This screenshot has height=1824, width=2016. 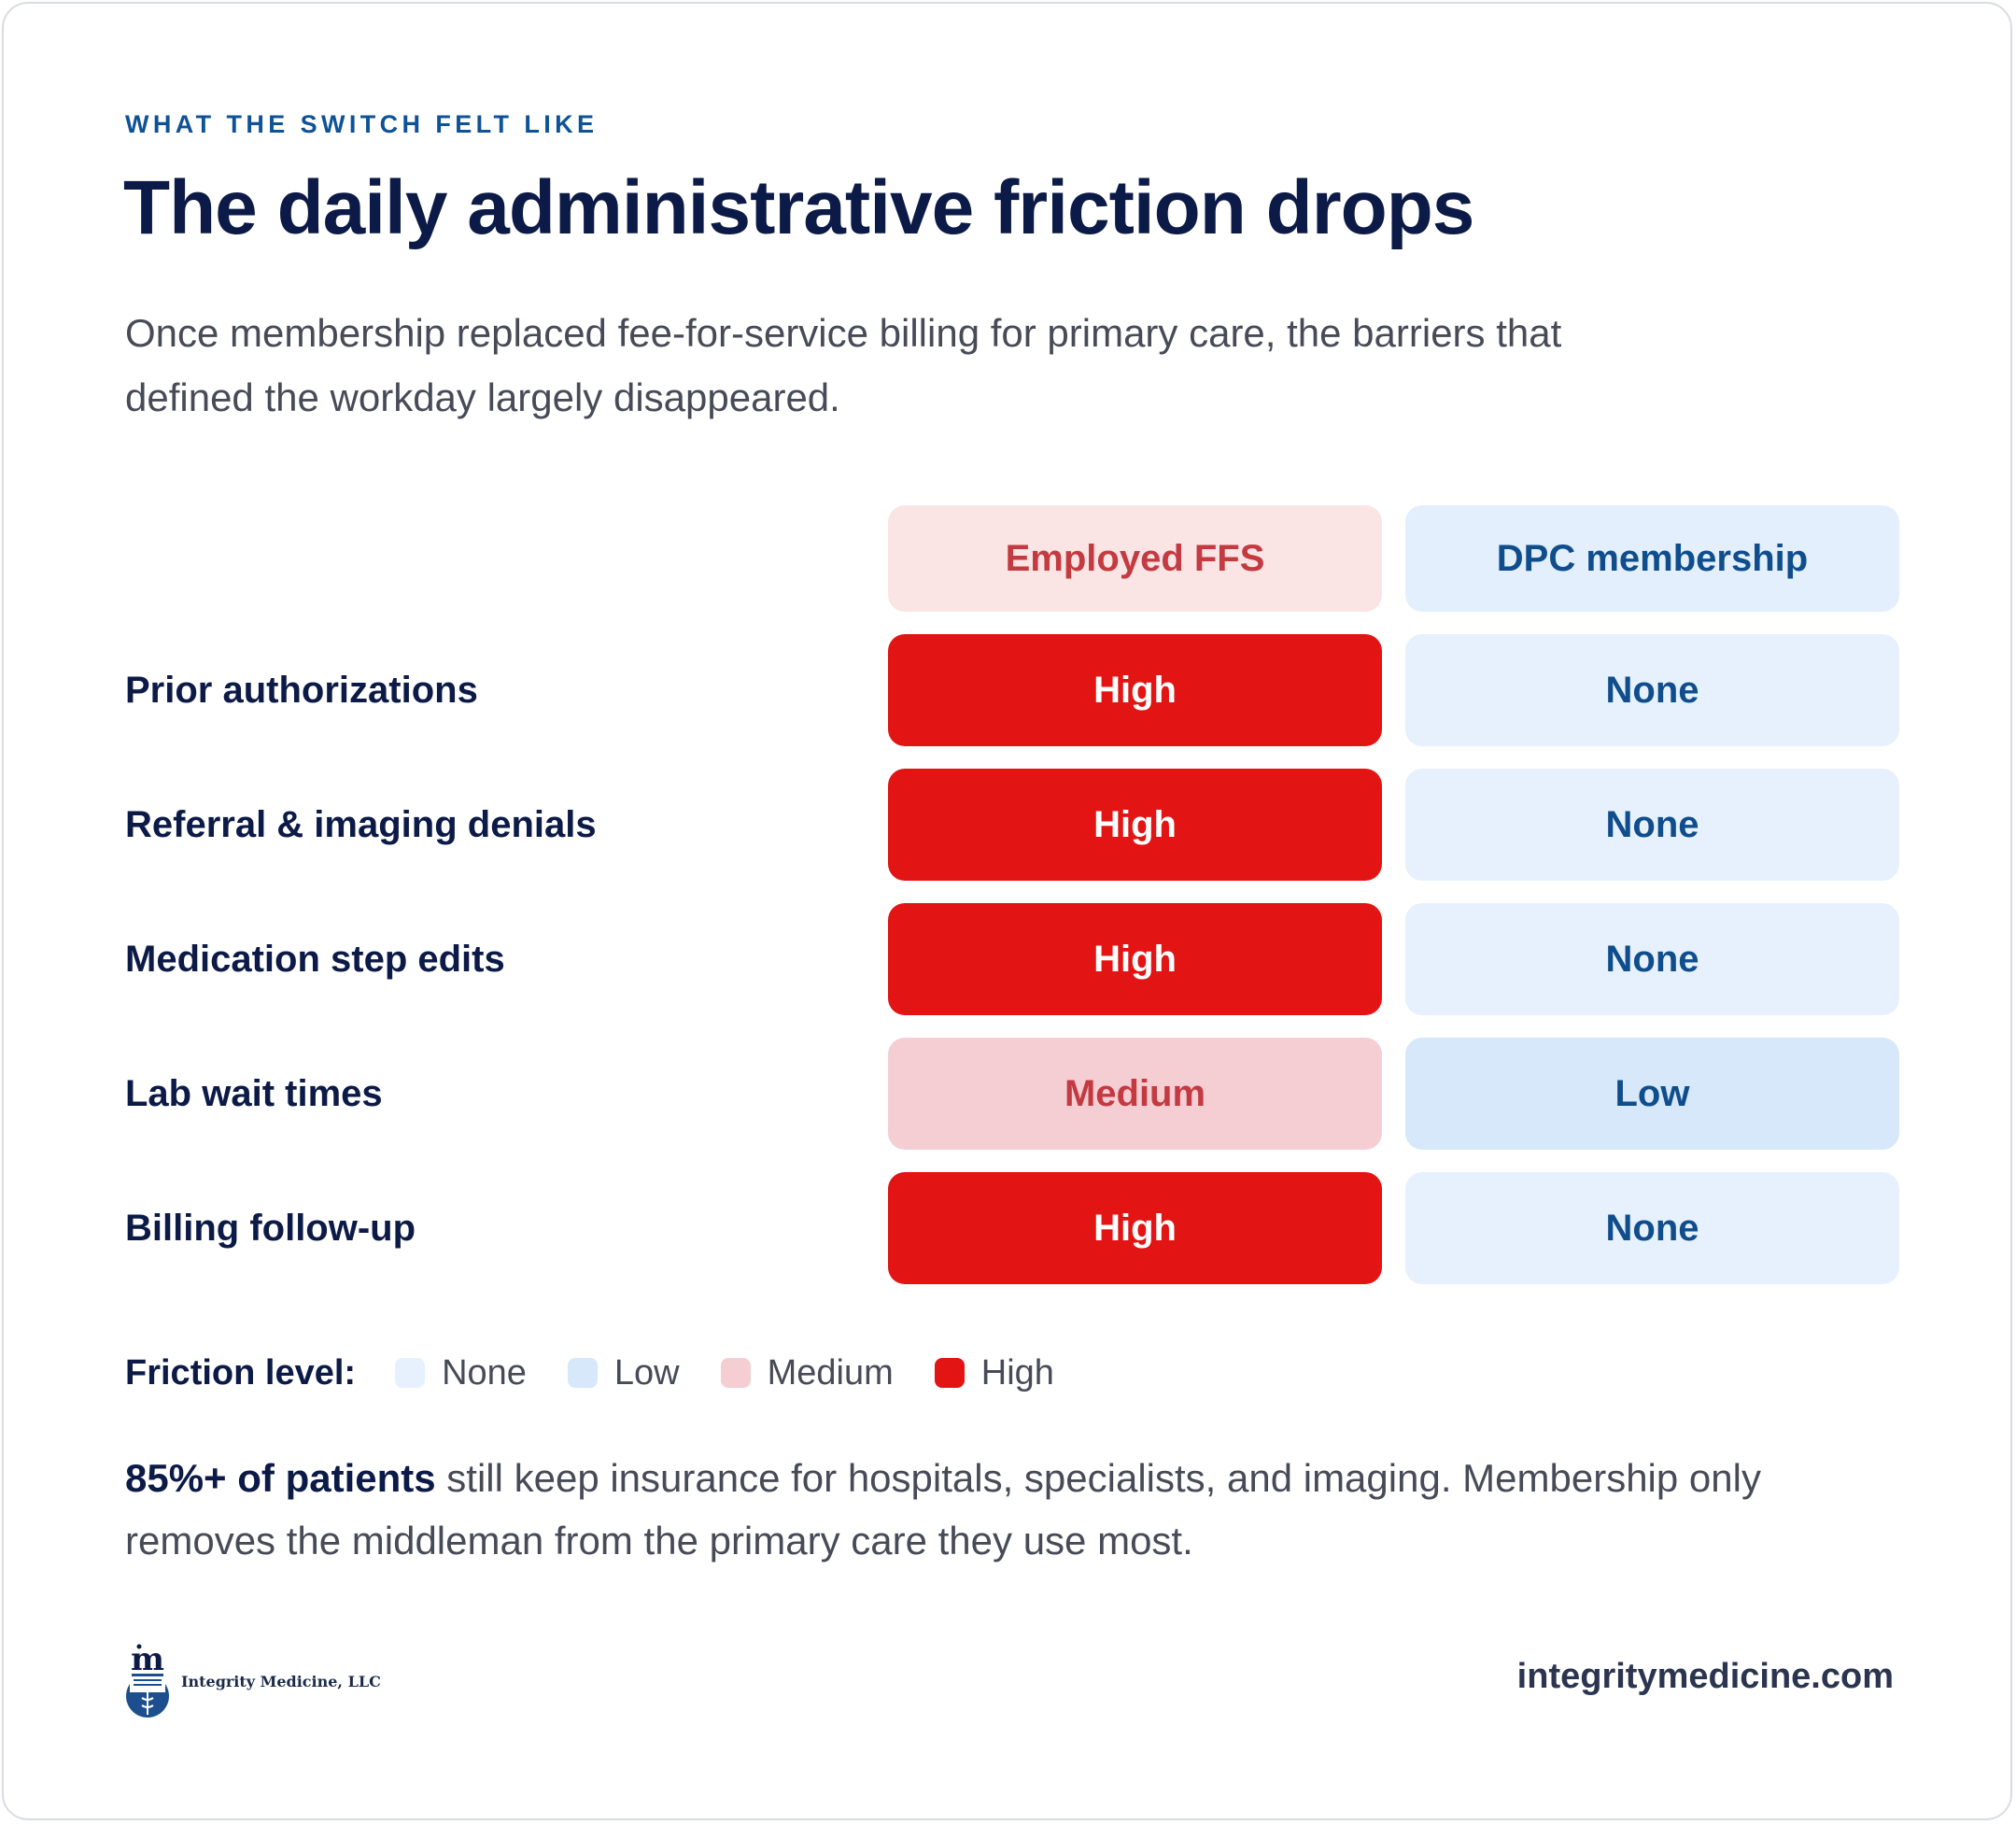 I want to click on legend-item-low: Low, so click(x=623, y=1372).